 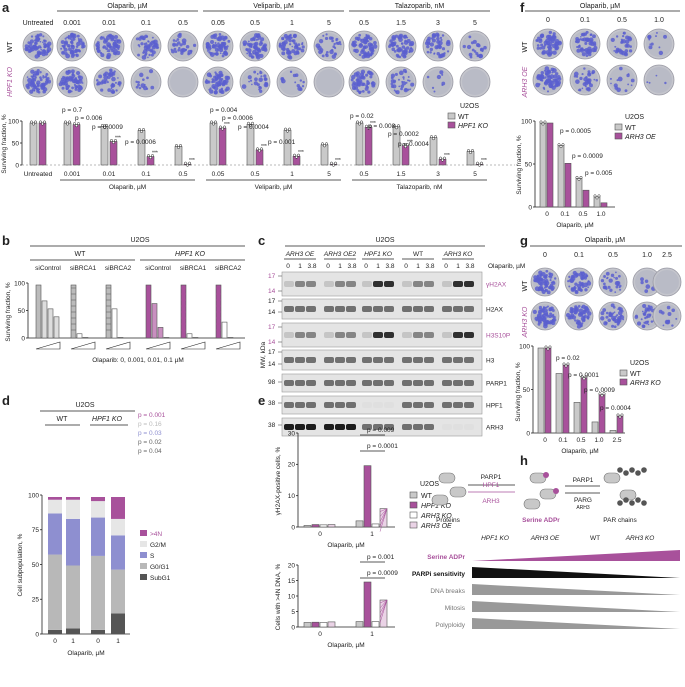 I want to click on panel-c-blot-strip, so click(x=382, y=405).